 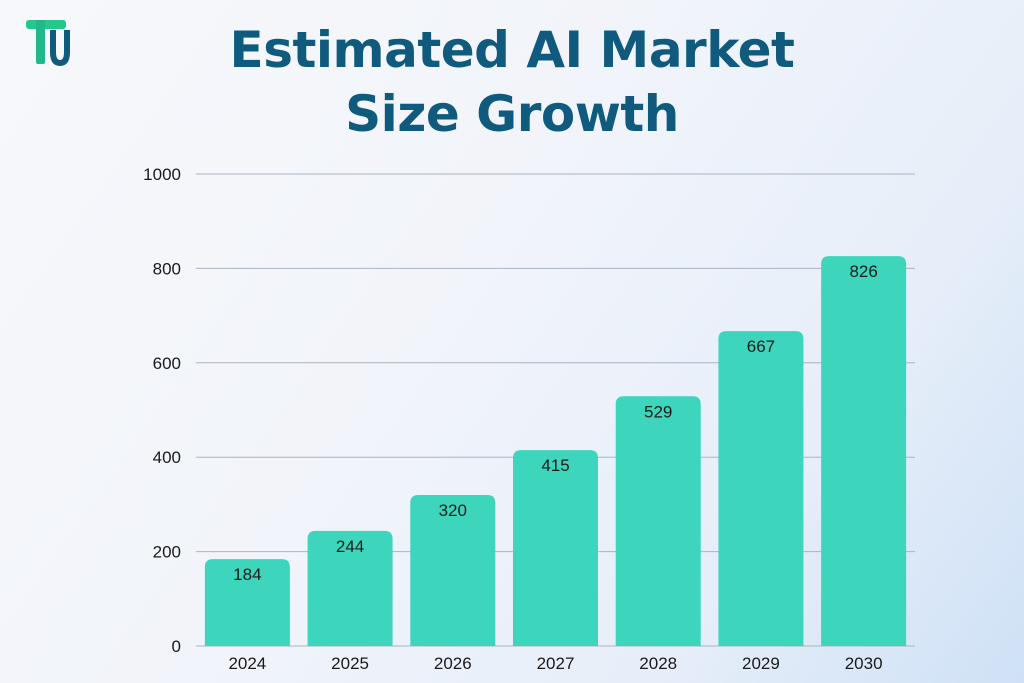 I want to click on y-tick-label: 200, so click(x=167, y=552).